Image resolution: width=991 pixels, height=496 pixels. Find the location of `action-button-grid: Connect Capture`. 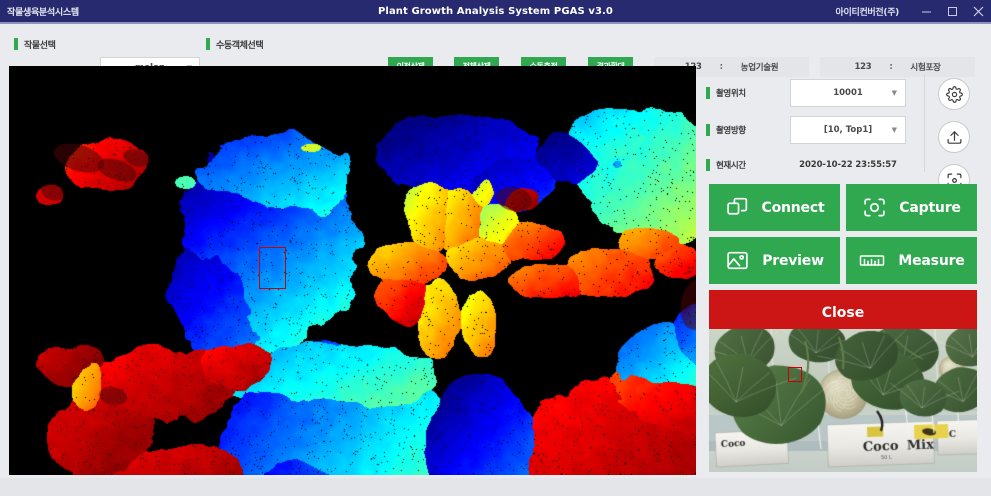

action-button-grid: Connect Capture is located at coordinates (843, 259).